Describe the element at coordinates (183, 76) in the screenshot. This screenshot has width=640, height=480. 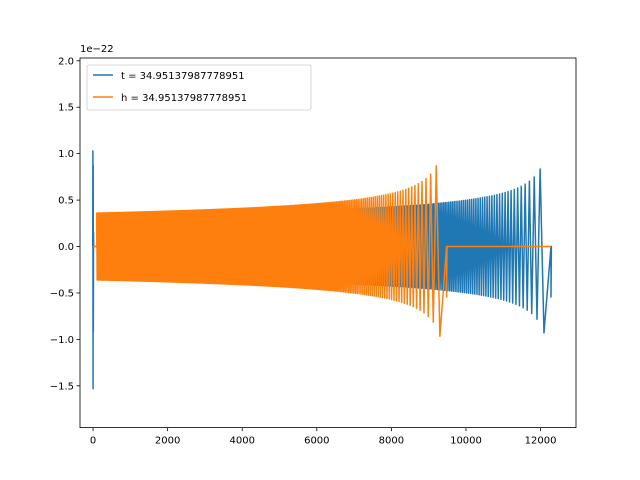
I see `legend-label-t: t = 34.95137987778951` at that location.